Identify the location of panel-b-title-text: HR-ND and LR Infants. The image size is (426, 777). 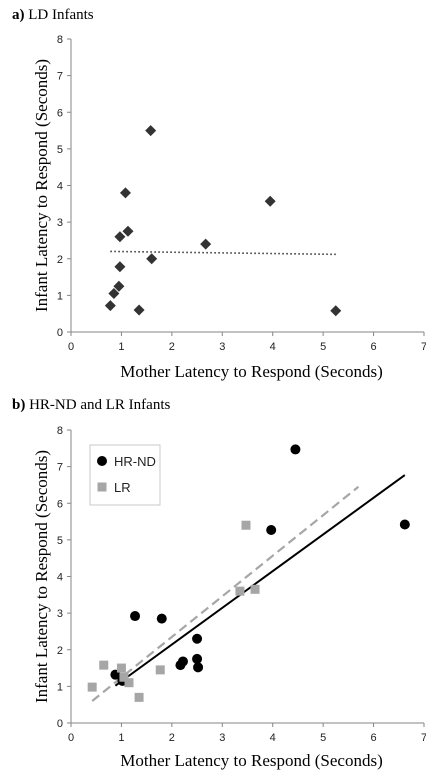
(100, 405).